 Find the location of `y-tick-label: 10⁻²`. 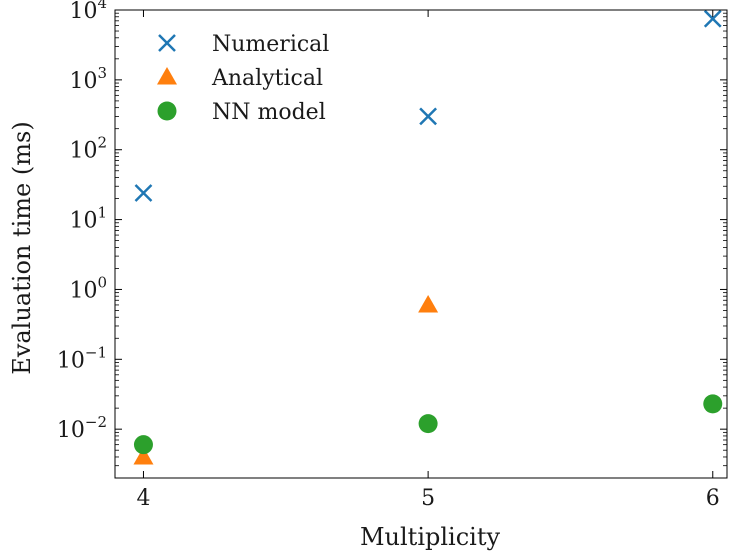

y-tick-label: 10⁻² is located at coordinates (82, 428).